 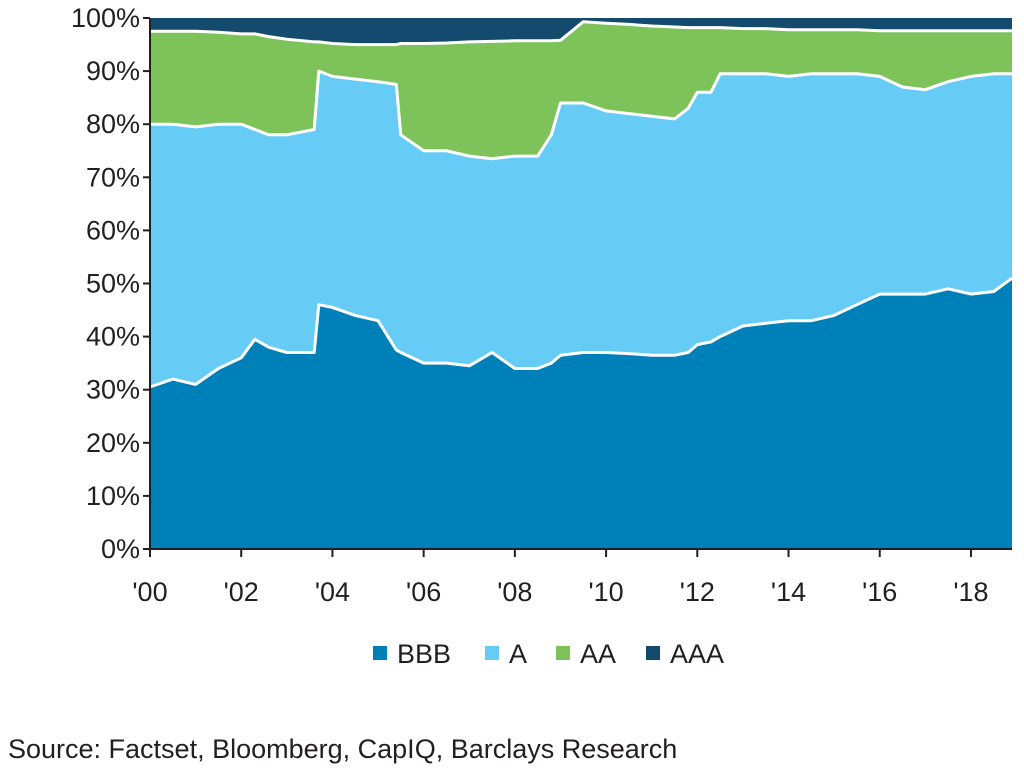 What do you see at coordinates (598, 654) in the screenshot?
I see `legend-label: AA` at bounding box center [598, 654].